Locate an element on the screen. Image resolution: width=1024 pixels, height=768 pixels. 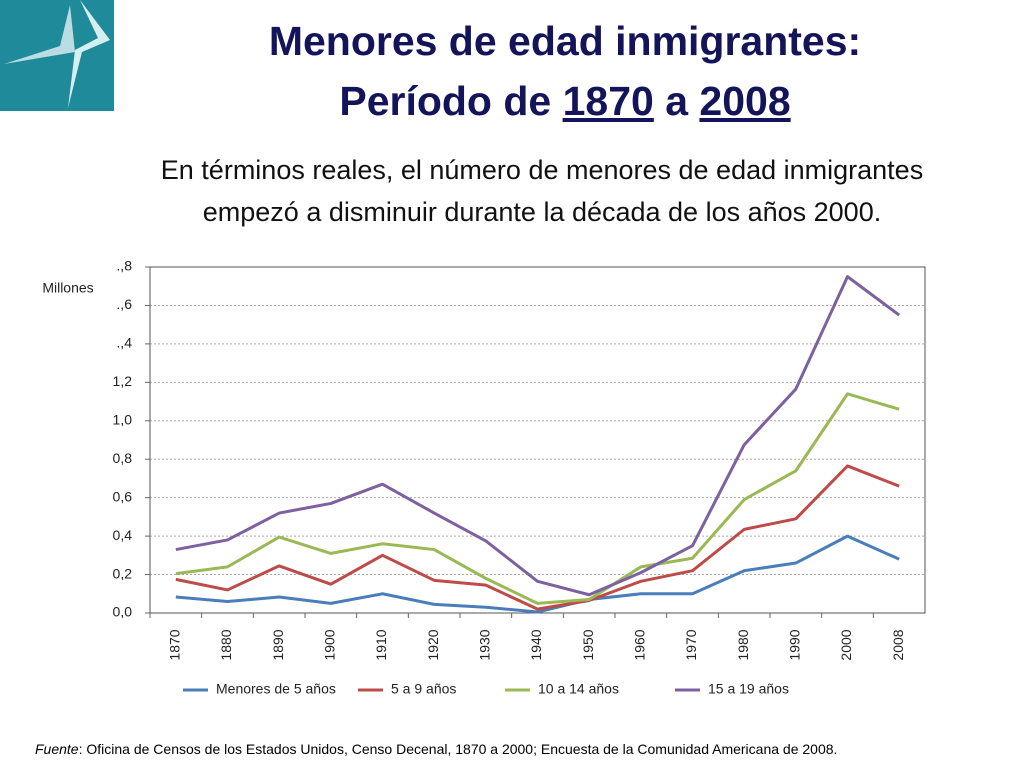
y-tick-label: .,6 is located at coordinates (124, 304).